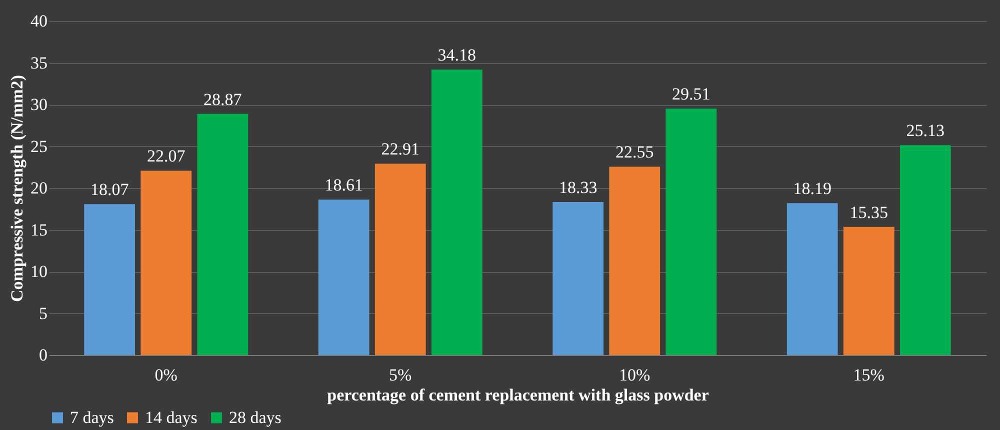 The height and width of the screenshot is (430, 1000). What do you see at coordinates (868, 375) in the screenshot?
I see `x-tick-label: 15%` at bounding box center [868, 375].